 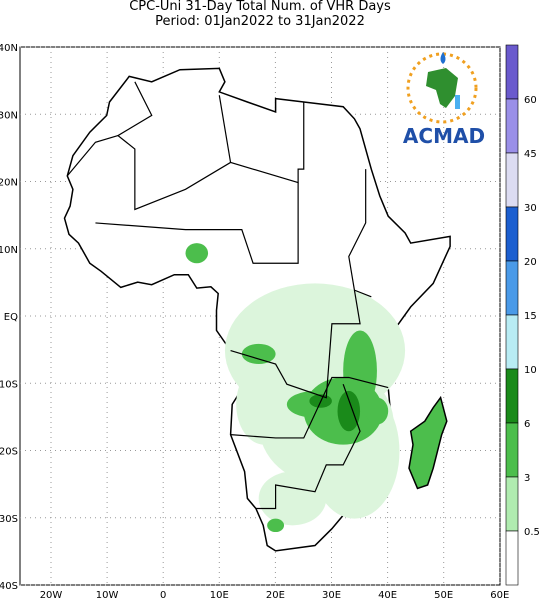 What do you see at coordinates (260, 7) in the screenshot?
I see `title-line1: CPC-Uni 31-Day Total Num. of VHR Days` at bounding box center [260, 7].